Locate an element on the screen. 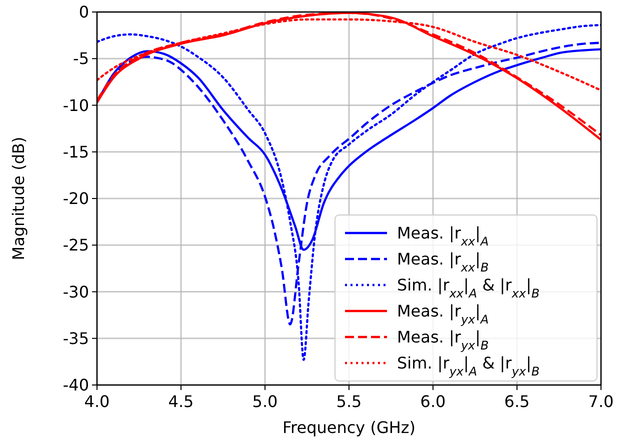 This screenshot has height=445, width=639. y-tick-label: -5 is located at coordinates (81, 58).